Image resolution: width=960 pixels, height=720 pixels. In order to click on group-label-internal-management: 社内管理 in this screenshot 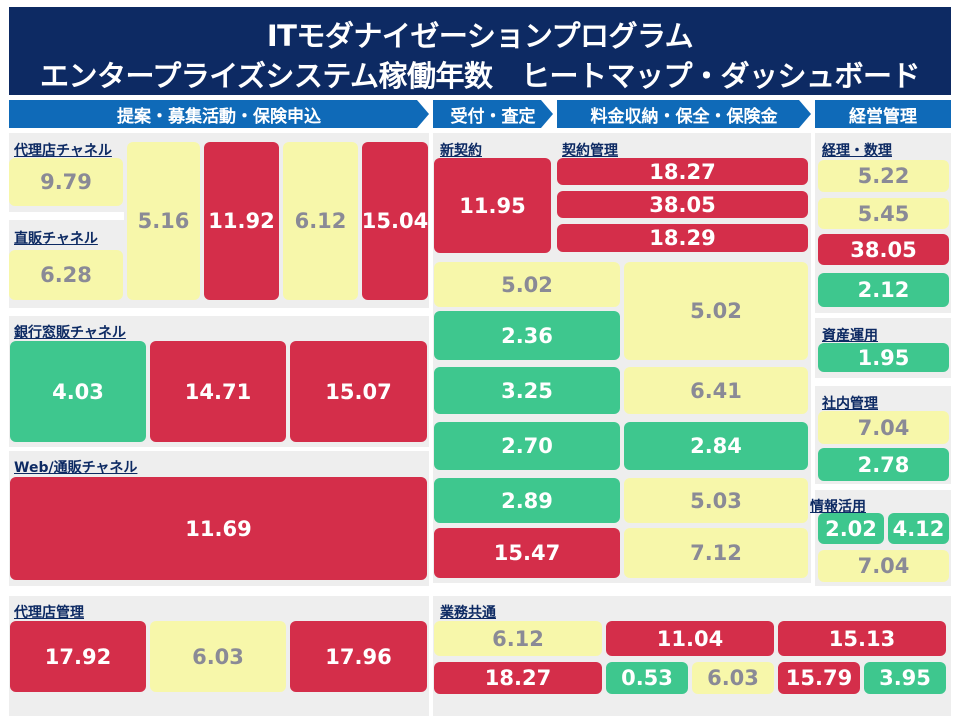, I will do `click(850, 404)`.